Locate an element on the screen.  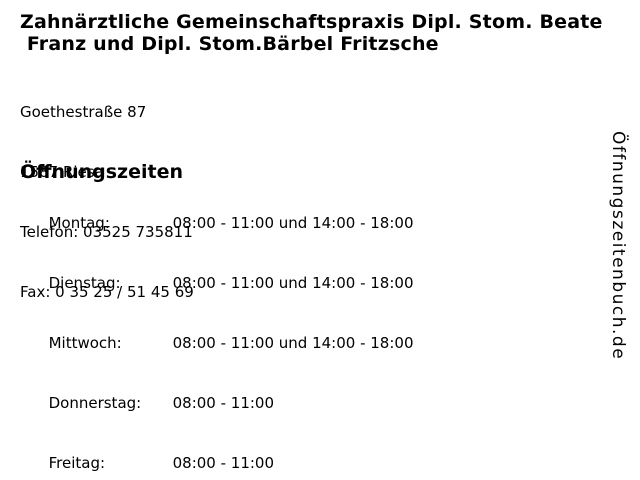
phone-number: Telefon: 03525 735811 is located at coordinates (106, 232).